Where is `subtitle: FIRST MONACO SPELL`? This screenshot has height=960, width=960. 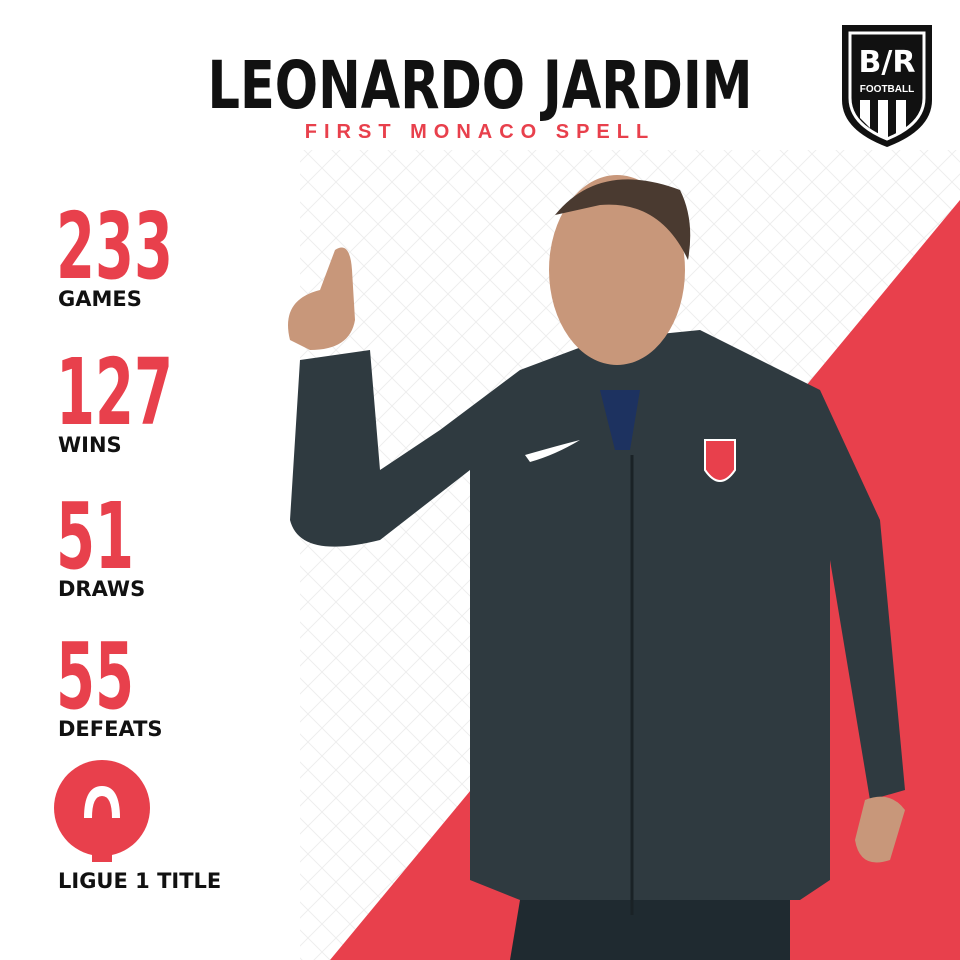
subtitle: FIRST MONACO SPELL is located at coordinates (480, 132).